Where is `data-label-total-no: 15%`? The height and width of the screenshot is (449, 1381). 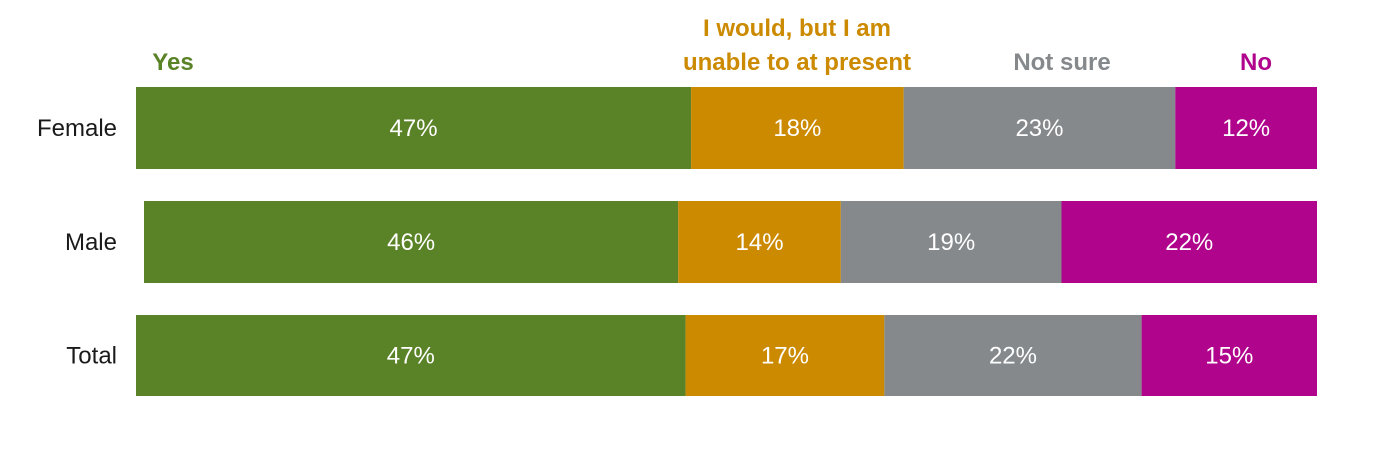
data-label-total-no: 15% is located at coordinates (1229, 356).